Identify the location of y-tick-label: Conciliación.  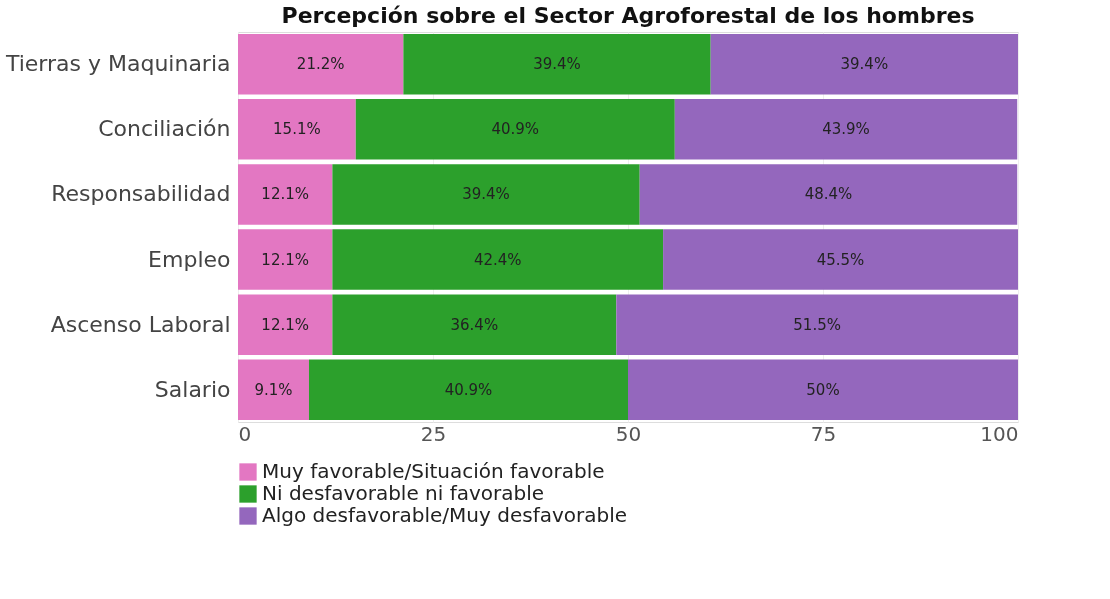
(164, 129).